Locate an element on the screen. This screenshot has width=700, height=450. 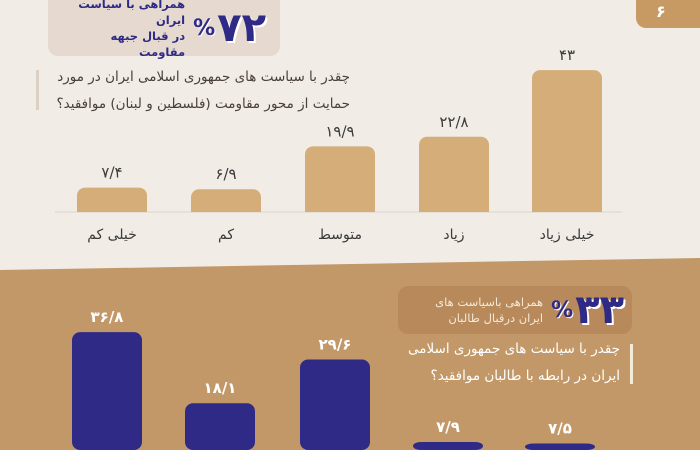
stat-caption: همراهی باسیاست های ایران درقبال طالبان is located at coordinates (489, 310).